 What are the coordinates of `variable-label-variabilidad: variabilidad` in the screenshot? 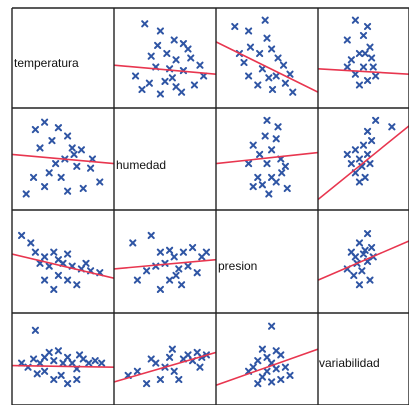 It's located at (349, 363).